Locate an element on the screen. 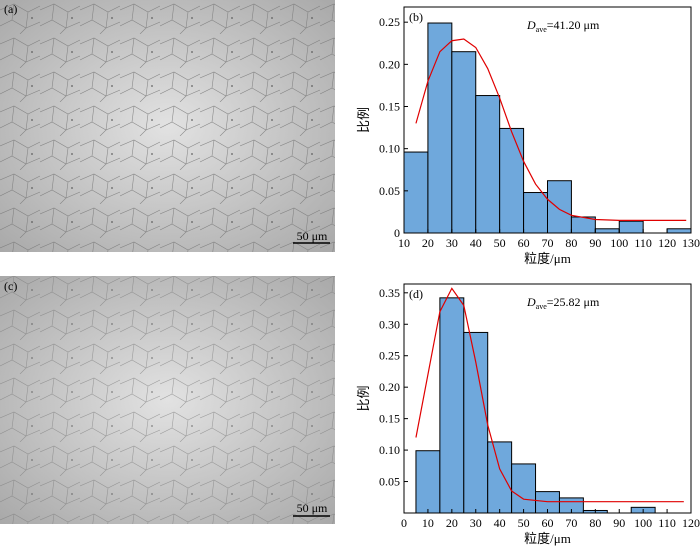 Image resolution: width=700 pixels, height=551 pixels. annotation-text: =25.82 μm is located at coordinates (573, 302).